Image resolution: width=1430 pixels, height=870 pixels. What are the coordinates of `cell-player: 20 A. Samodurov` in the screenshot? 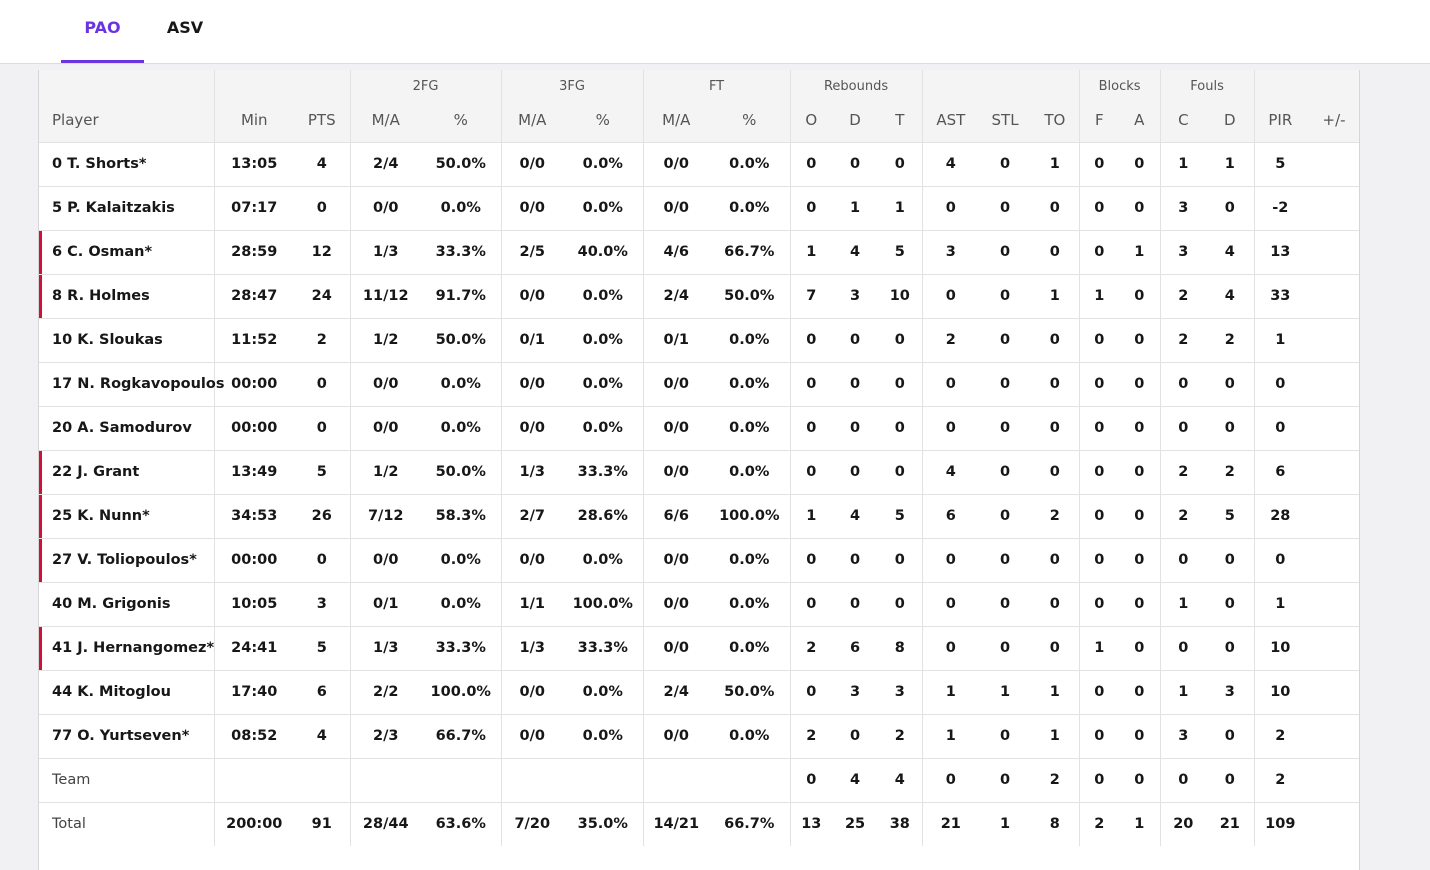 It's located at (122, 428).